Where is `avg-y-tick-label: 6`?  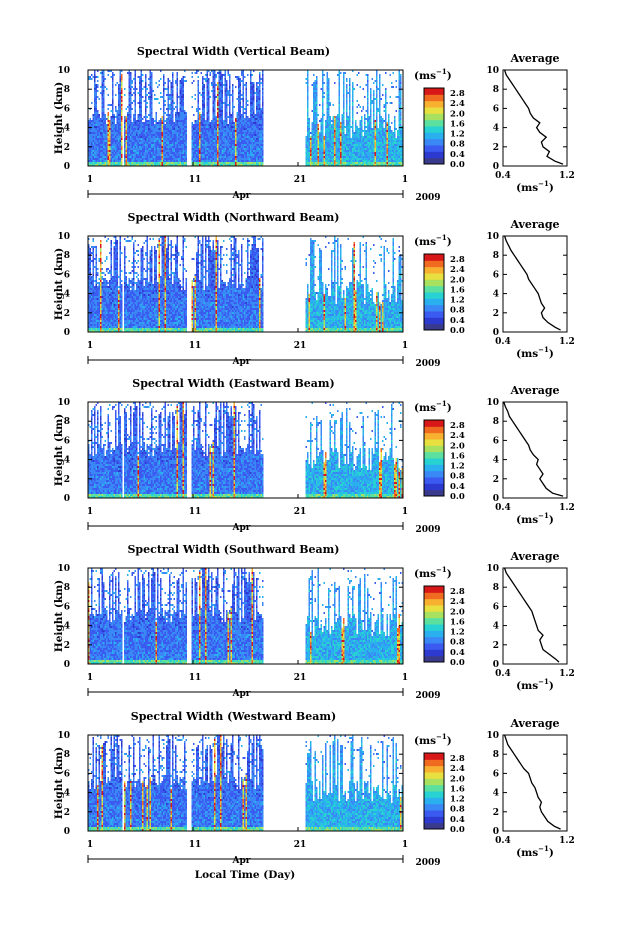 avg-y-tick-label: 6 is located at coordinates (496, 607).